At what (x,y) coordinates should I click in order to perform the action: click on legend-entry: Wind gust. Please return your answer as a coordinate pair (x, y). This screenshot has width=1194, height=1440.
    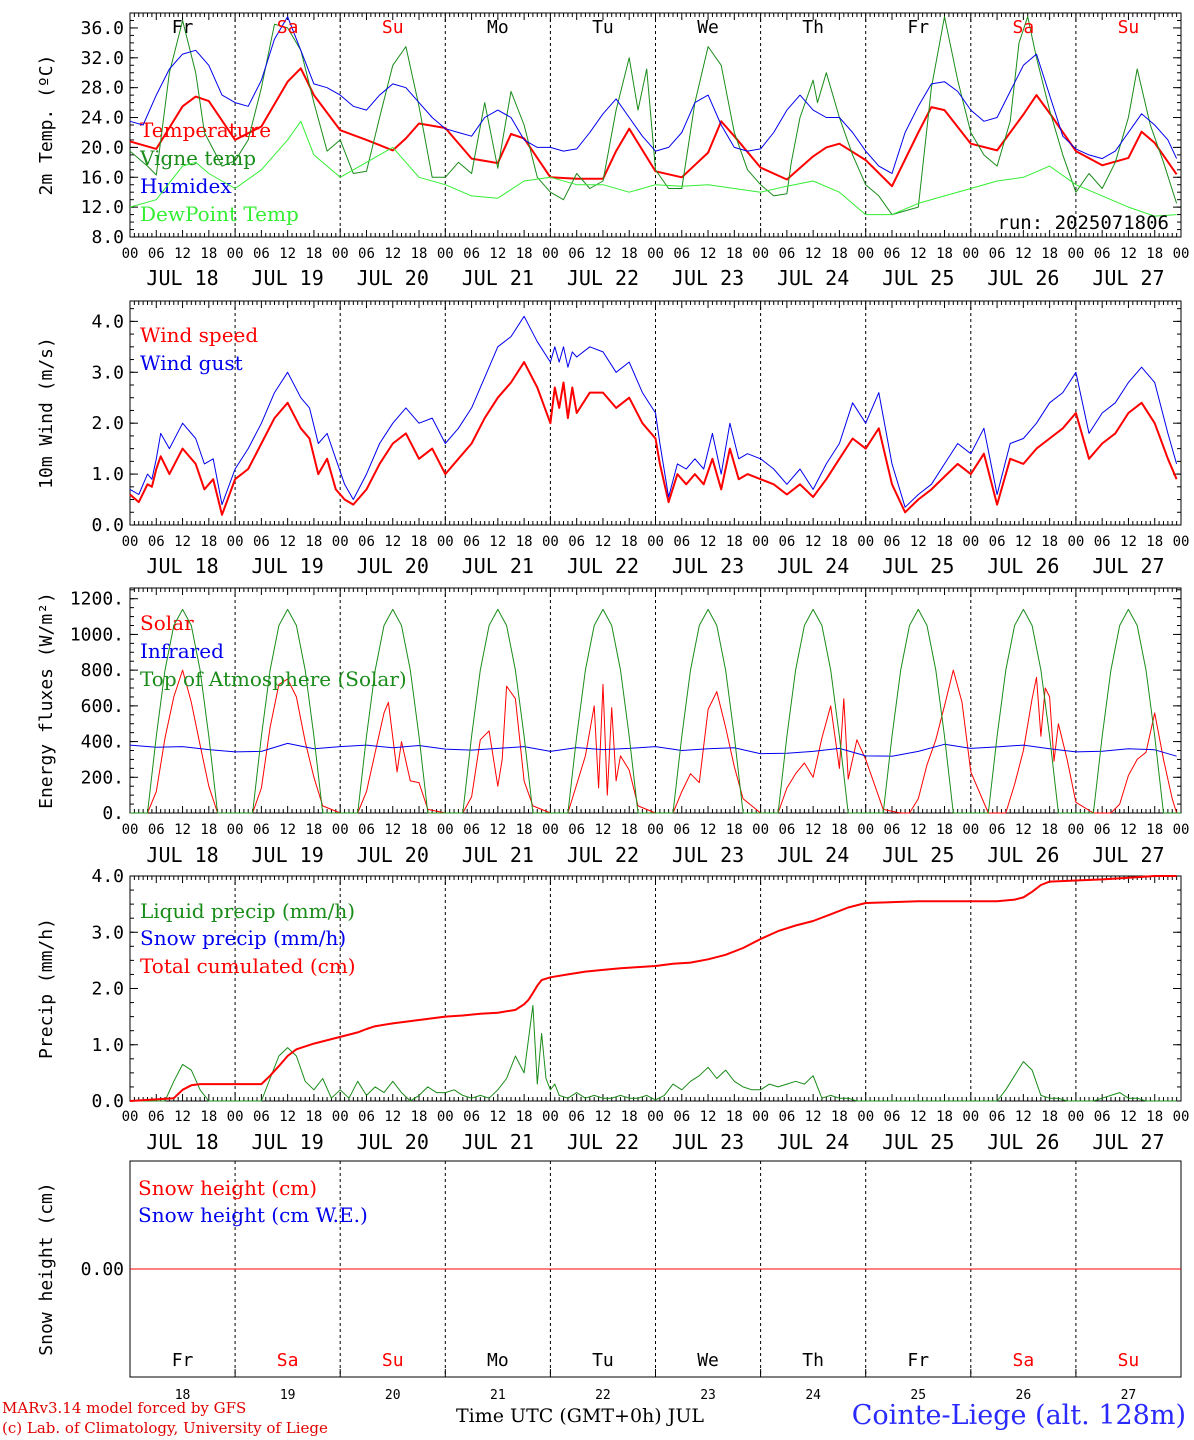
    Looking at the image, I should click on (191, 363).